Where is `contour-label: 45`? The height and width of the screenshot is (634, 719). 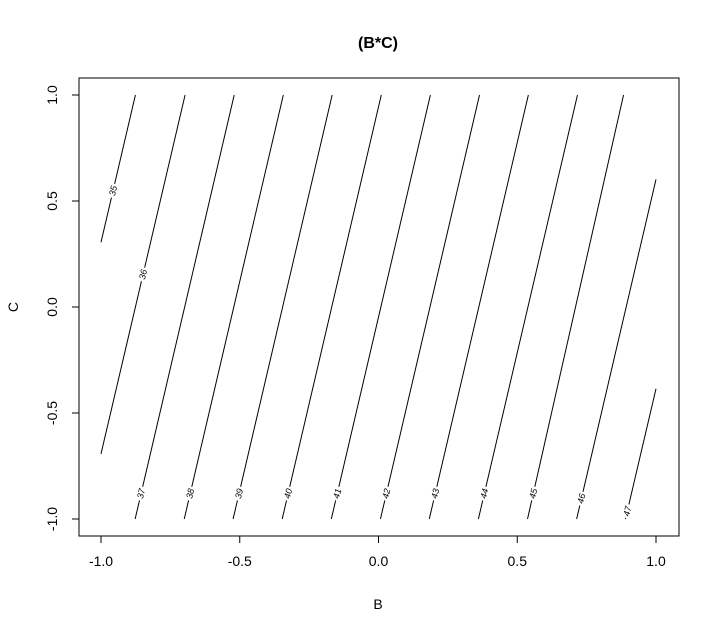
contour-label: 45 is located at coordinates (533, 493).